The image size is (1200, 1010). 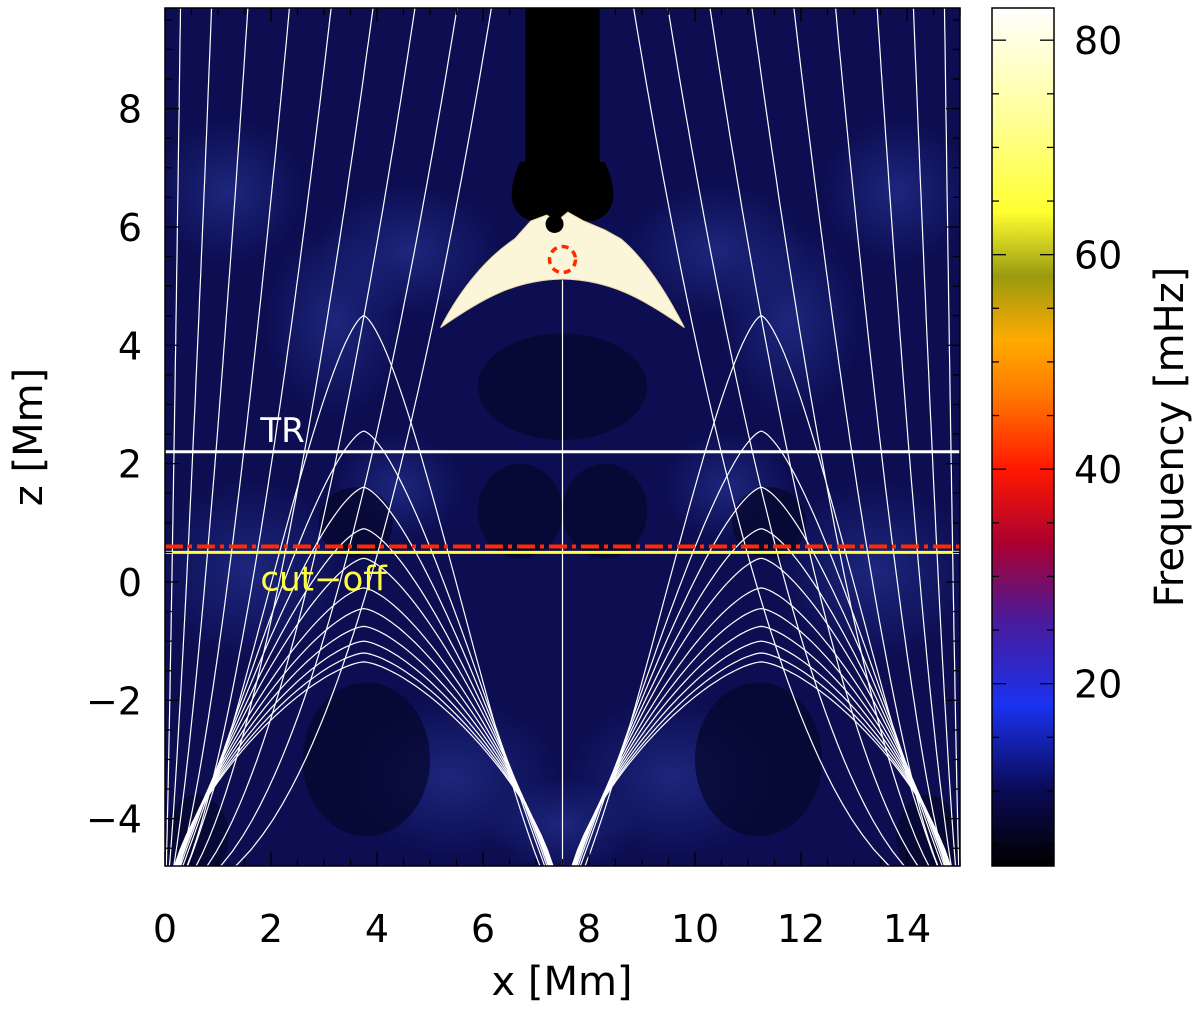 What do you see at coordinates (561, 982) in the screenshot?
I see `x-axis-title: x [Mm]` at bounding box center [561, 982].